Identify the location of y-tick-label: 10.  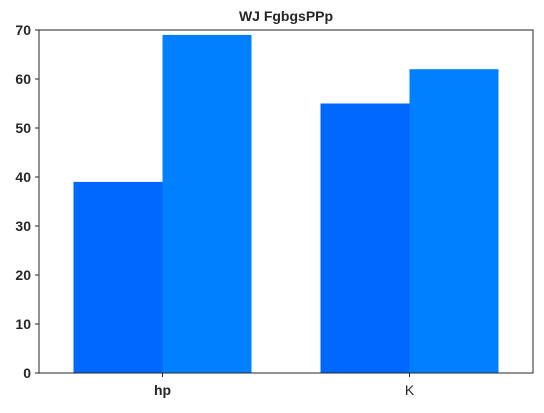
(23, 324).